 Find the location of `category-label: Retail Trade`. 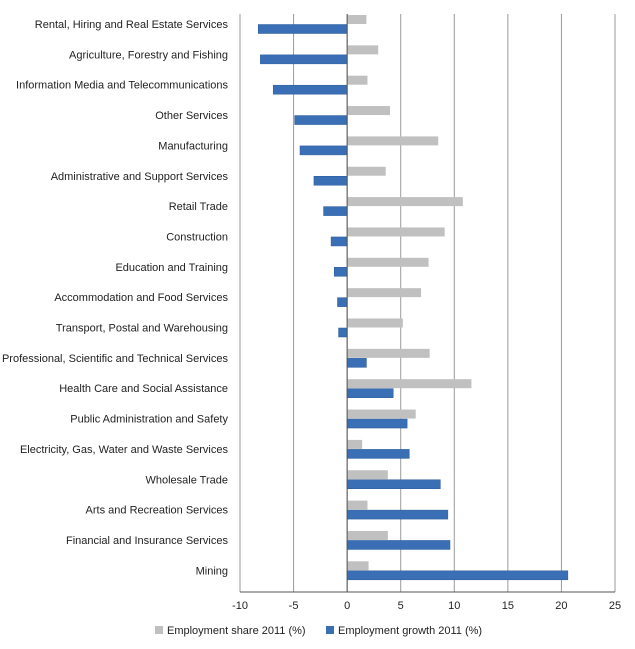

category-label: Retail Trade is located at coordinates (198, 207).